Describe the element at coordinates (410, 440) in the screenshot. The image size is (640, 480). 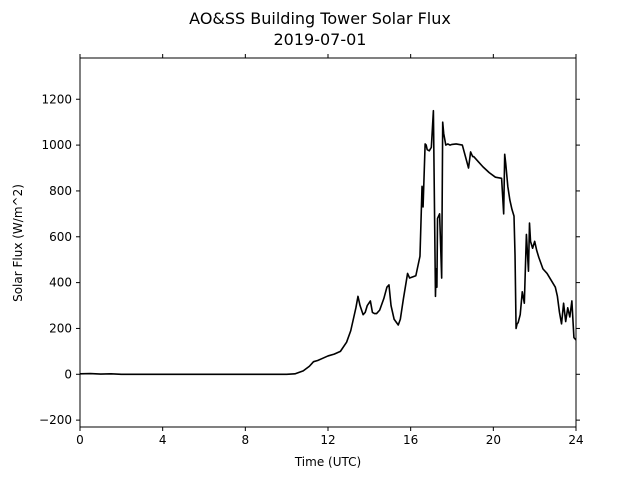
I see `x-tick-label: 16` at that location.